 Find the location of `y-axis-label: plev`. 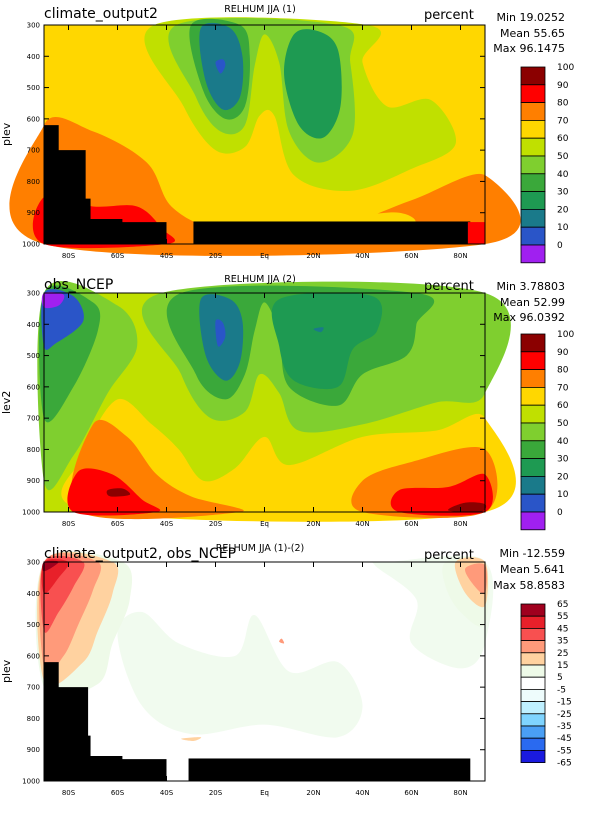

y-axis-label: plev is located at coordinates (6, 134).